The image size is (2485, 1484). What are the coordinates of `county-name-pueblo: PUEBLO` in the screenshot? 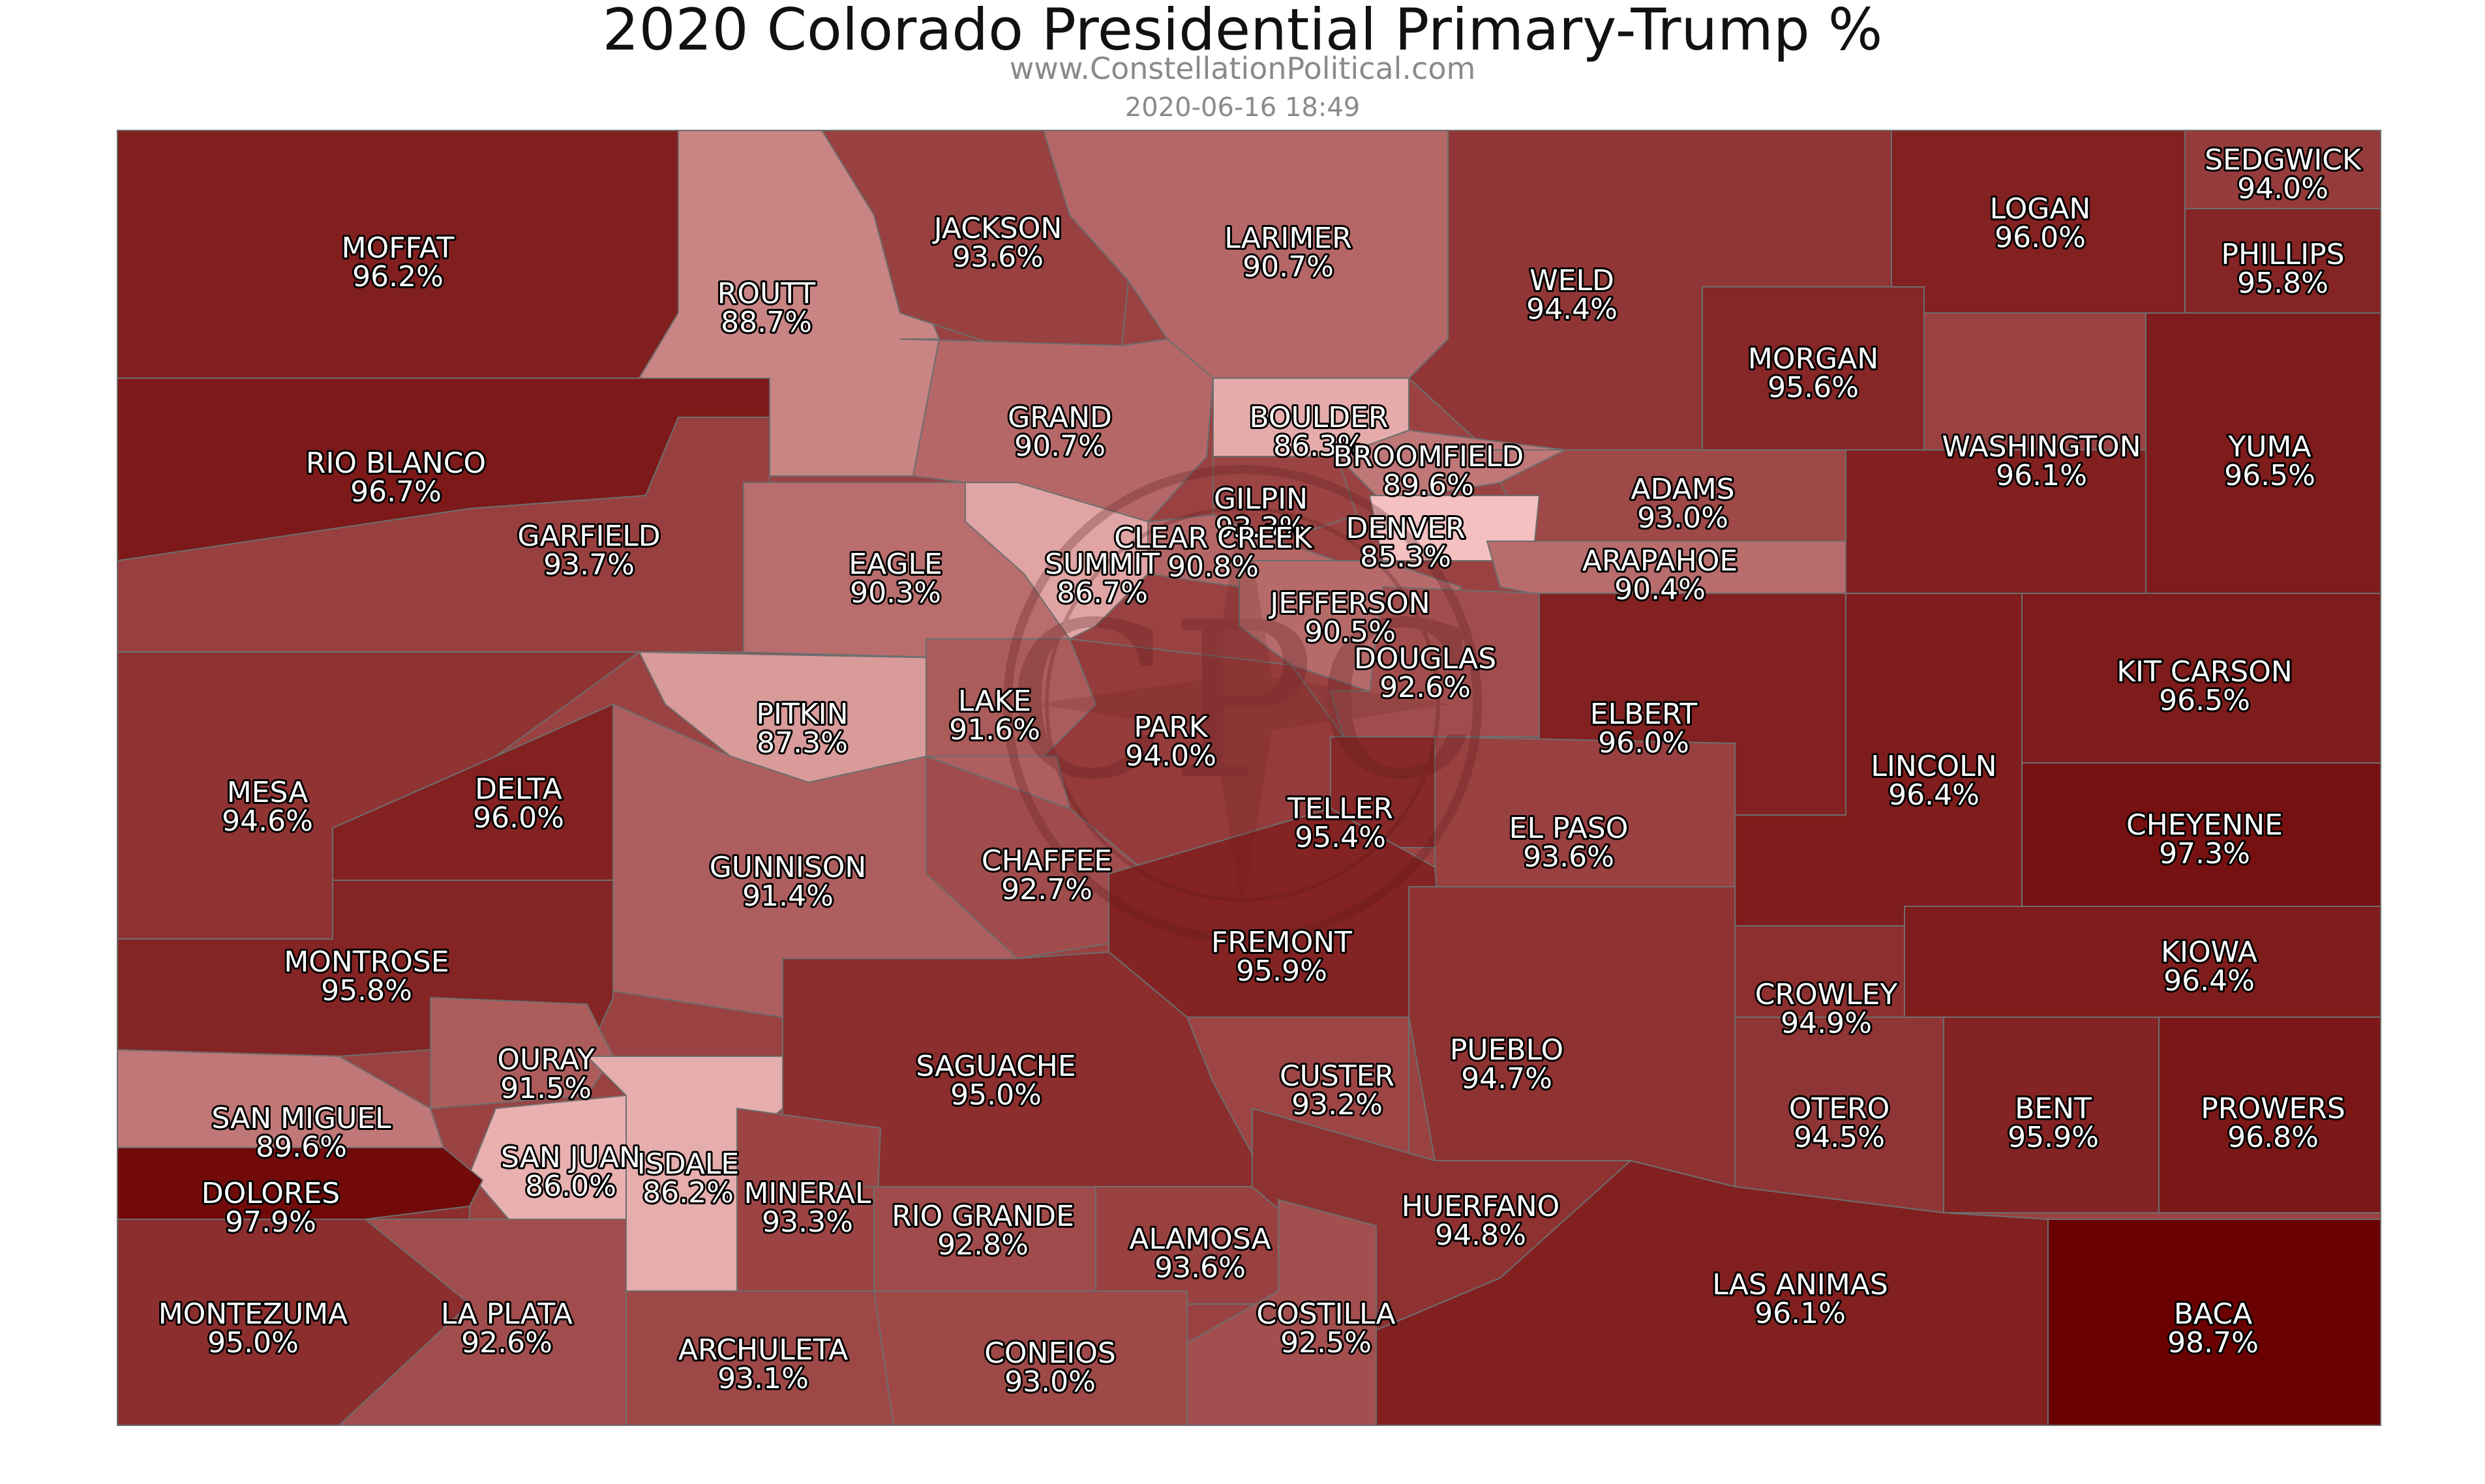 It's located at (1507, 1050).